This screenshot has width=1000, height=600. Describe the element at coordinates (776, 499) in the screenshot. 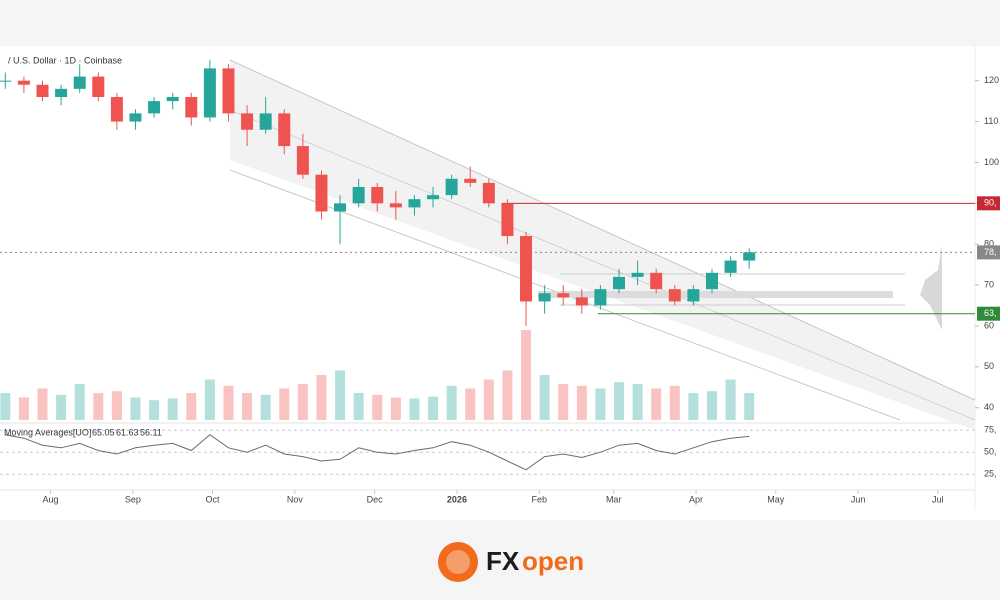

I see `x-tick-label: May` at that location.